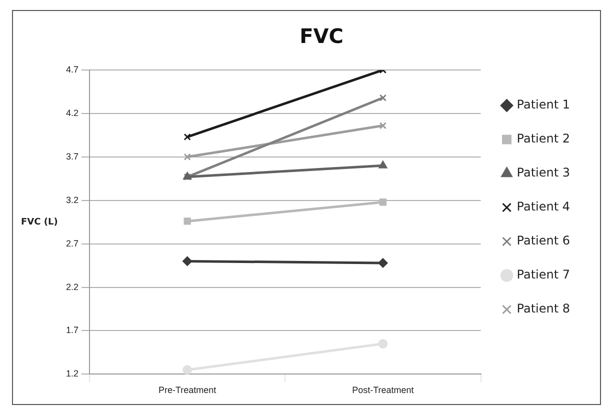 This screenshot has width=611, height=409. I want to click on legend-label: Patient 3, so click(543, 173).